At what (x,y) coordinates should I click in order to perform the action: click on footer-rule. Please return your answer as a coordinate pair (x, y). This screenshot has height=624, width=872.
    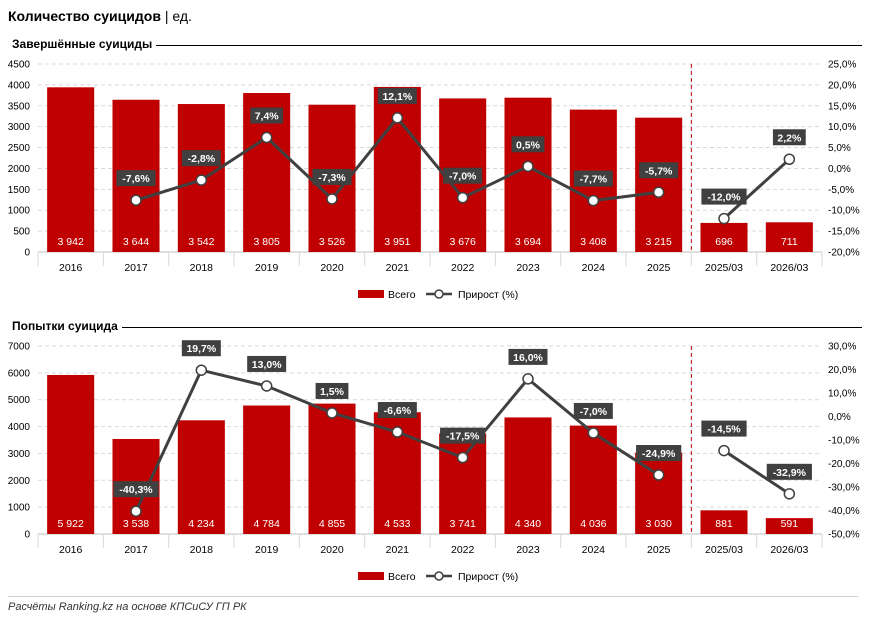
    Looking at the image, I should click on (433, 596).